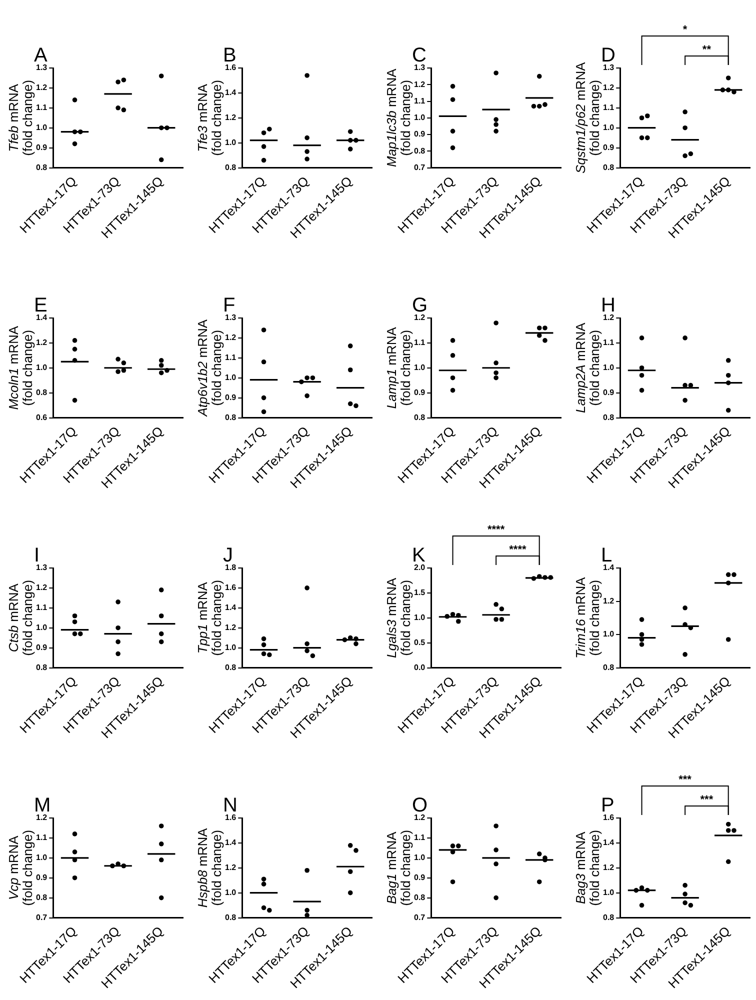 This screenshot has height=1000, width=756. I want to click on y-tick-label: 0.0, so click(420, 667).